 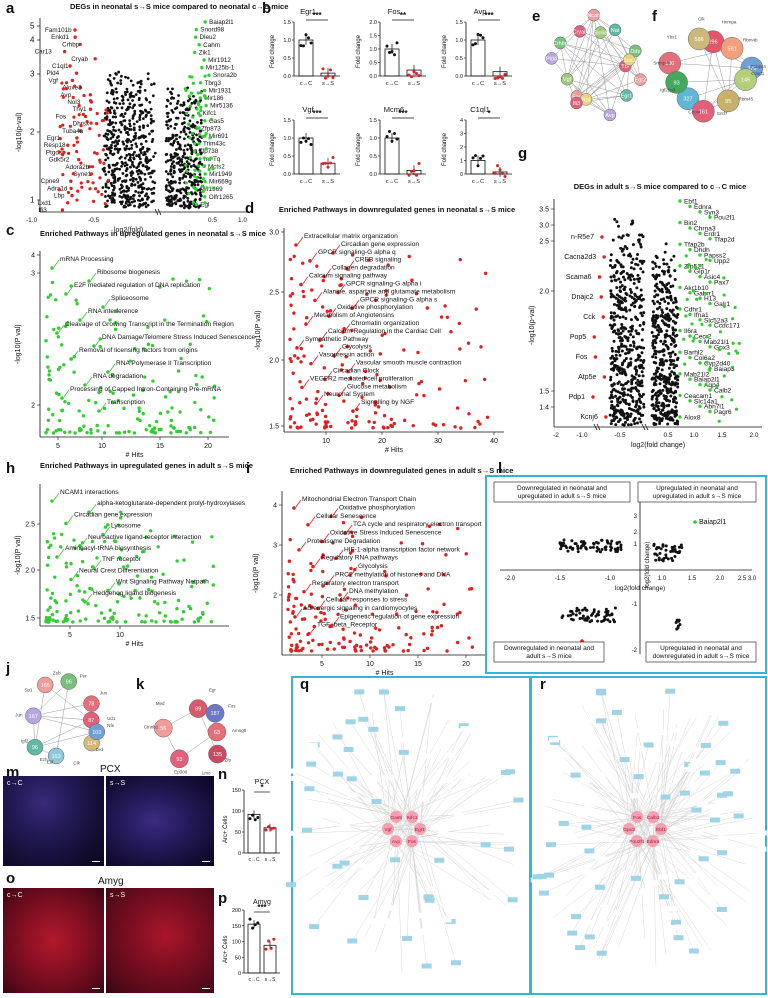 I want to click on node-label: E2f, so click(x=51, y=762).